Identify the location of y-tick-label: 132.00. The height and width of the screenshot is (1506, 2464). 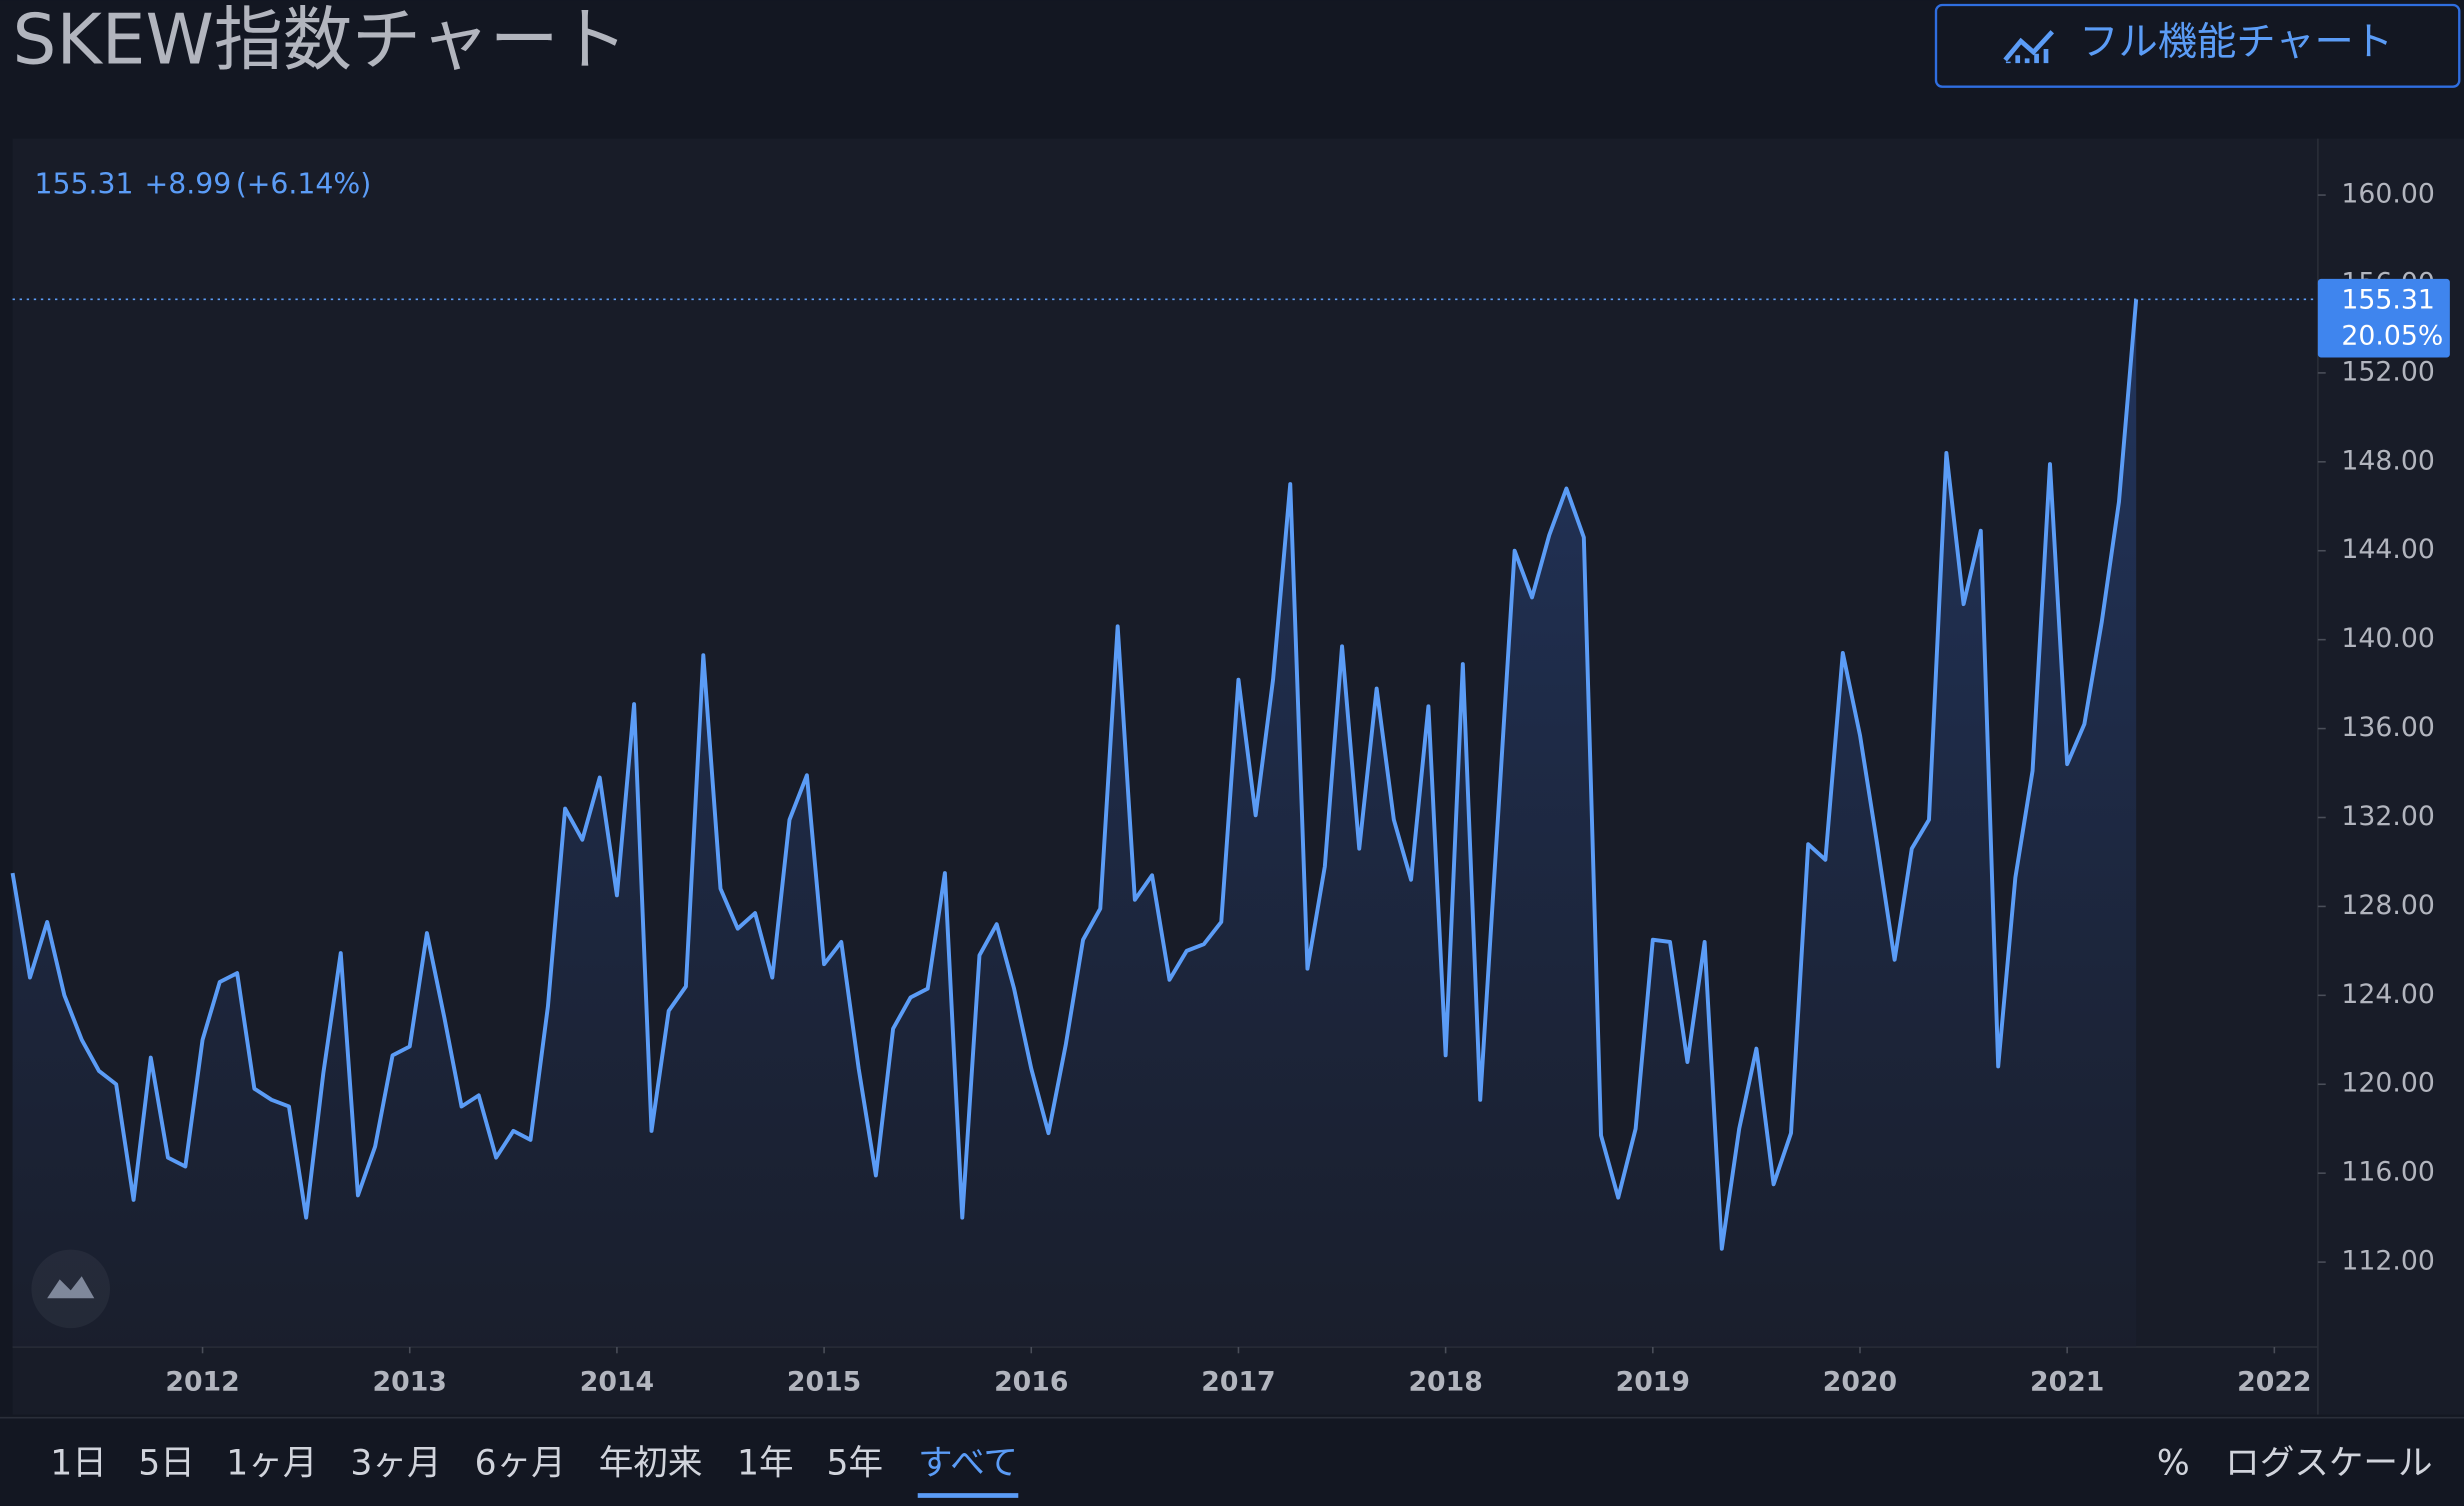
(2387, 816).